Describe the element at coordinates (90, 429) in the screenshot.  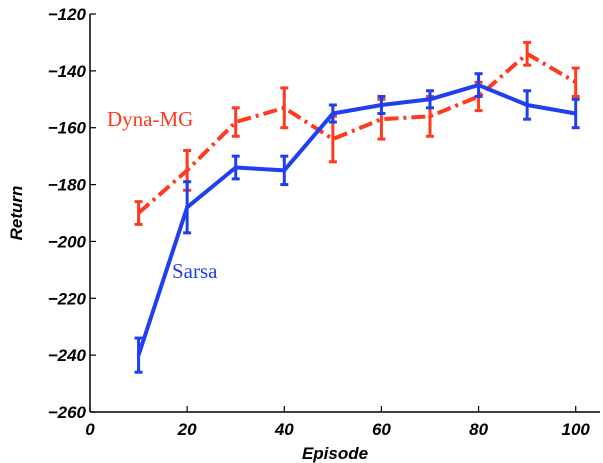
I see `x-tick-label: 0` at that location.